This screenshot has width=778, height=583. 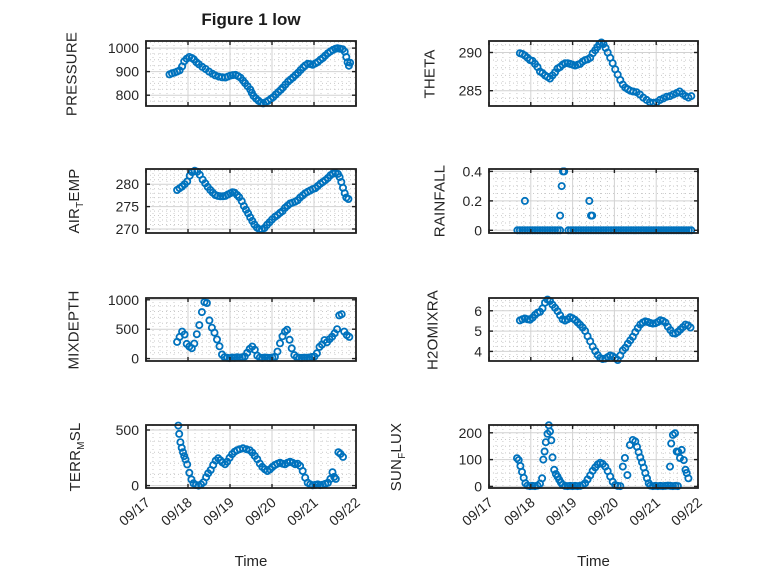 What do you see at coordinates (473, 201) in the screenshot?
I see `y-tick-label: 0.2` at bounding box center [473, 201].